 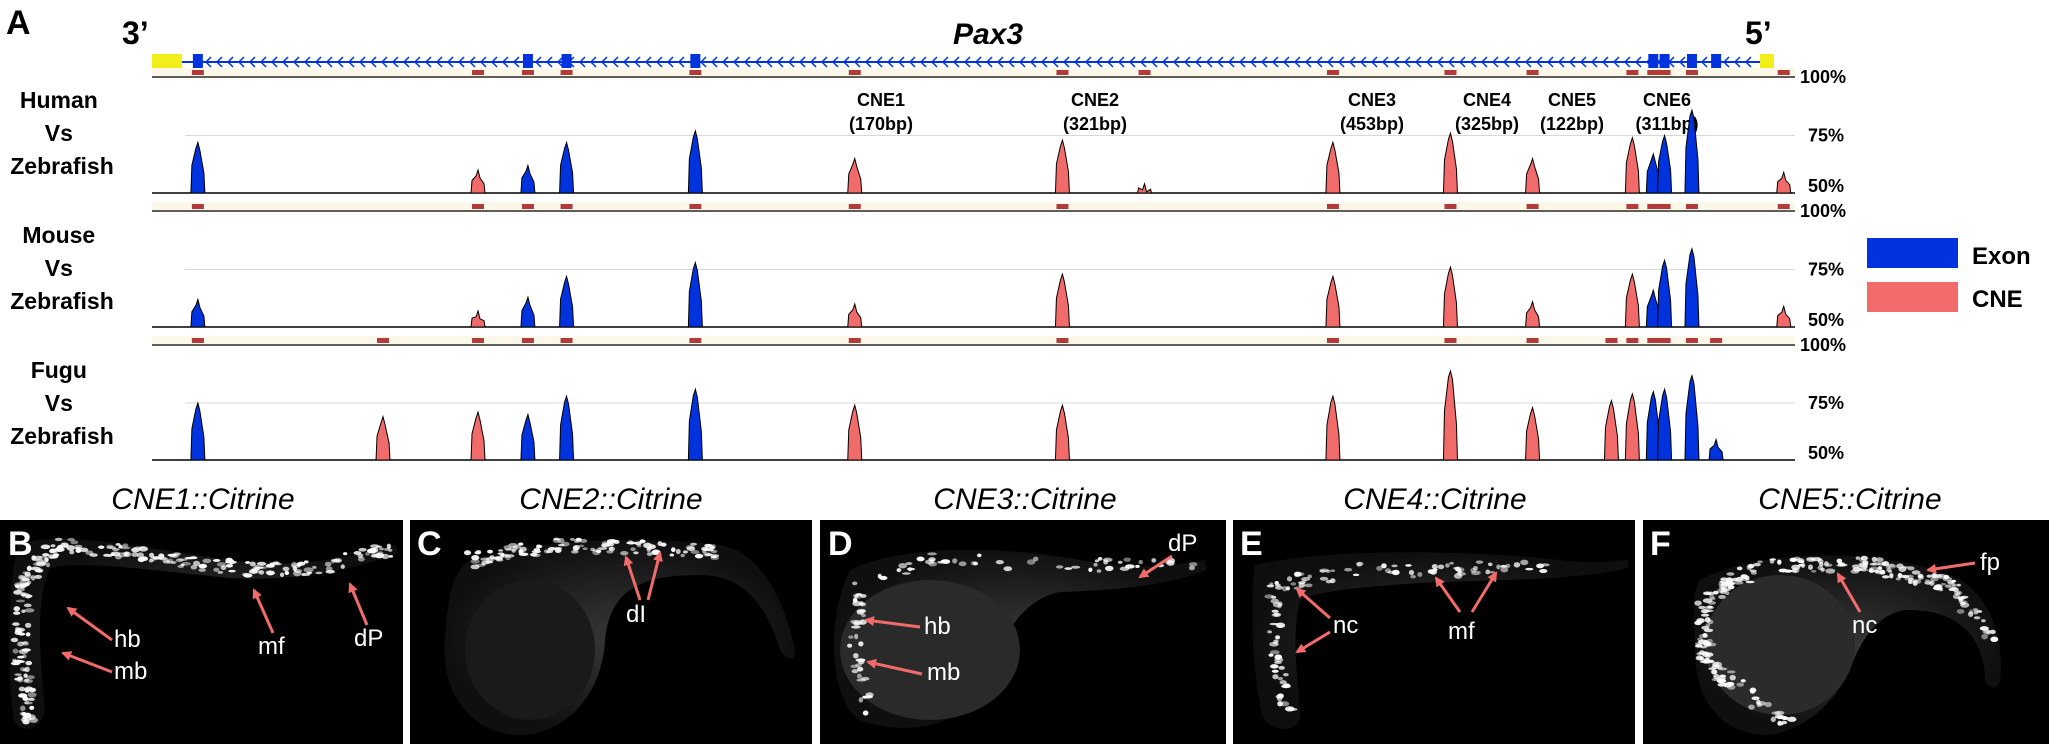 What do you see at coordinates (1372, 112) in the screenshot?
I see `cne3-label: CNE3 (453bp)` at bounding box center [1372, 112].